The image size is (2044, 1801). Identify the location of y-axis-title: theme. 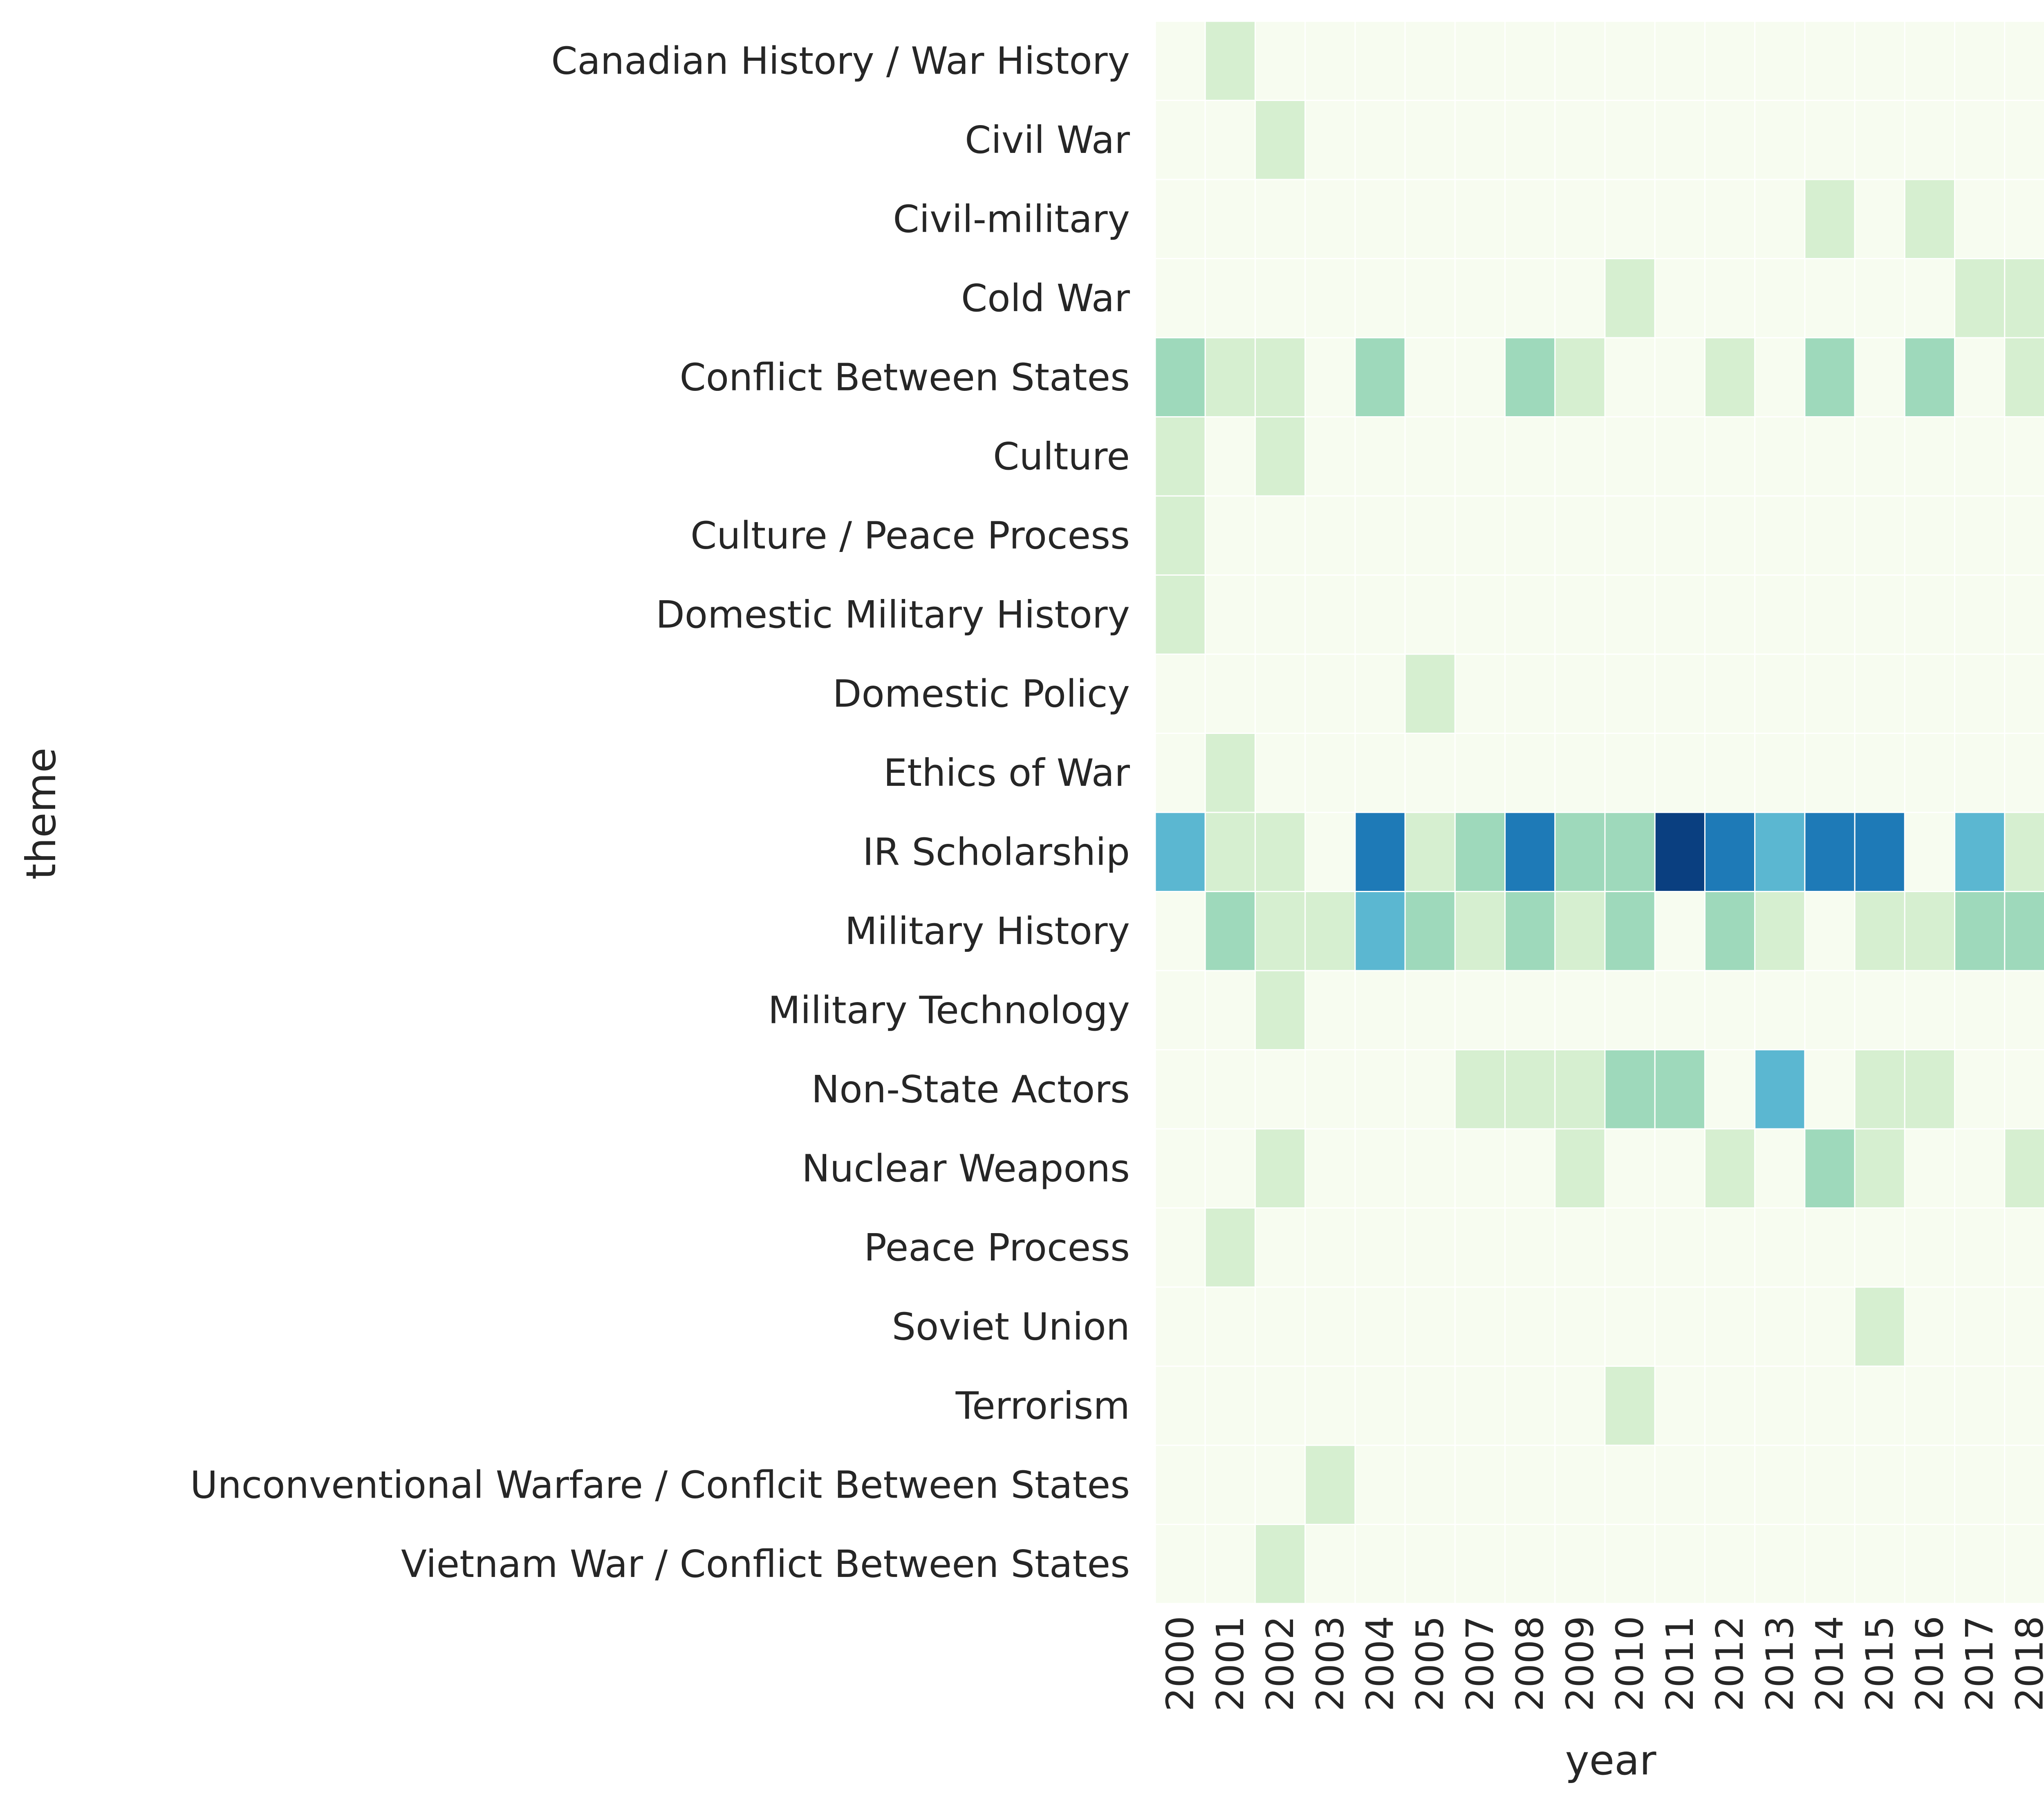
(41, 813).